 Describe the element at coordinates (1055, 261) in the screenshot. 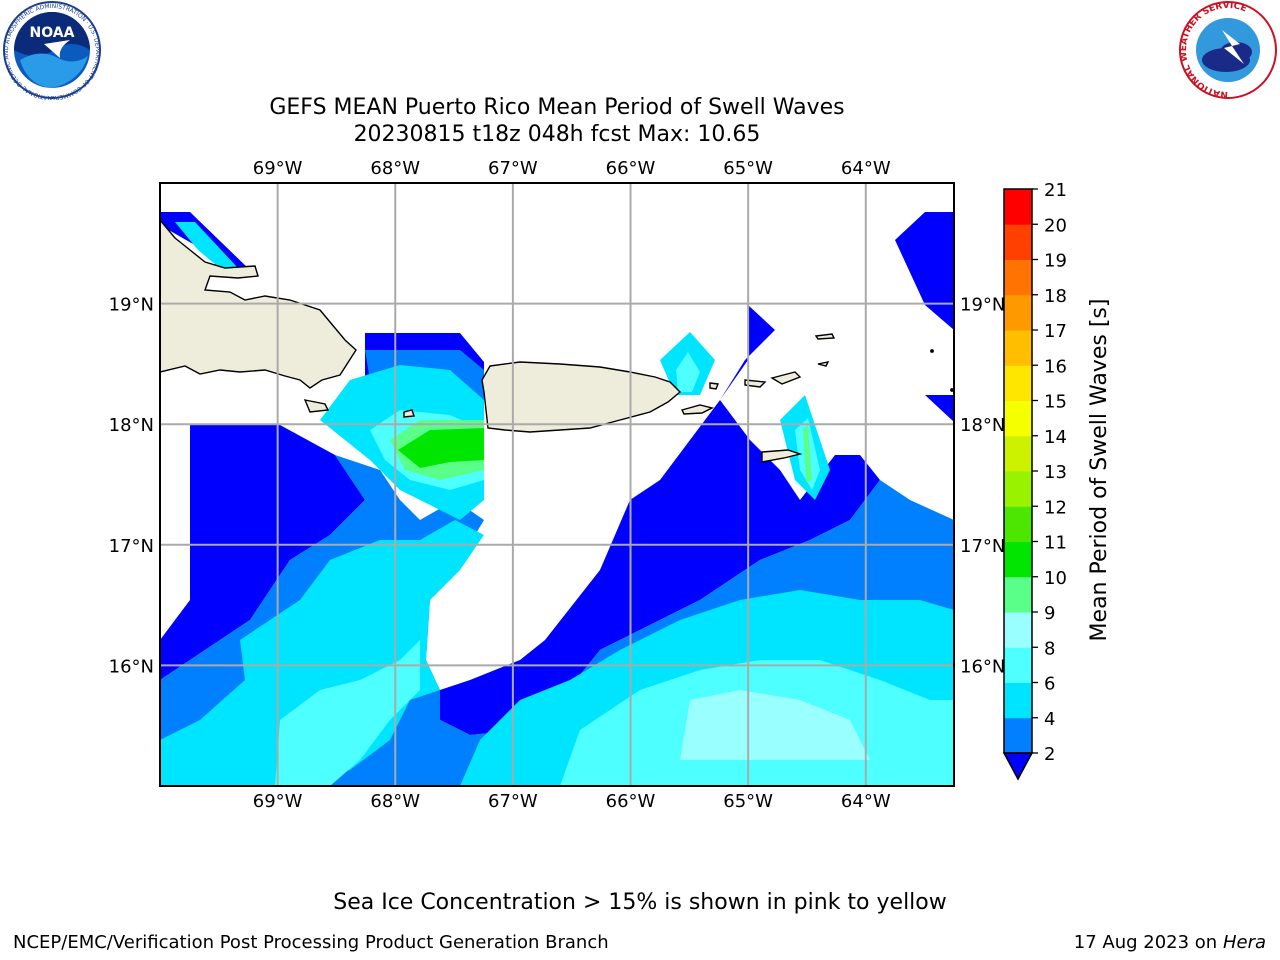

I see `colorbar-tick-label: 19` at that location.